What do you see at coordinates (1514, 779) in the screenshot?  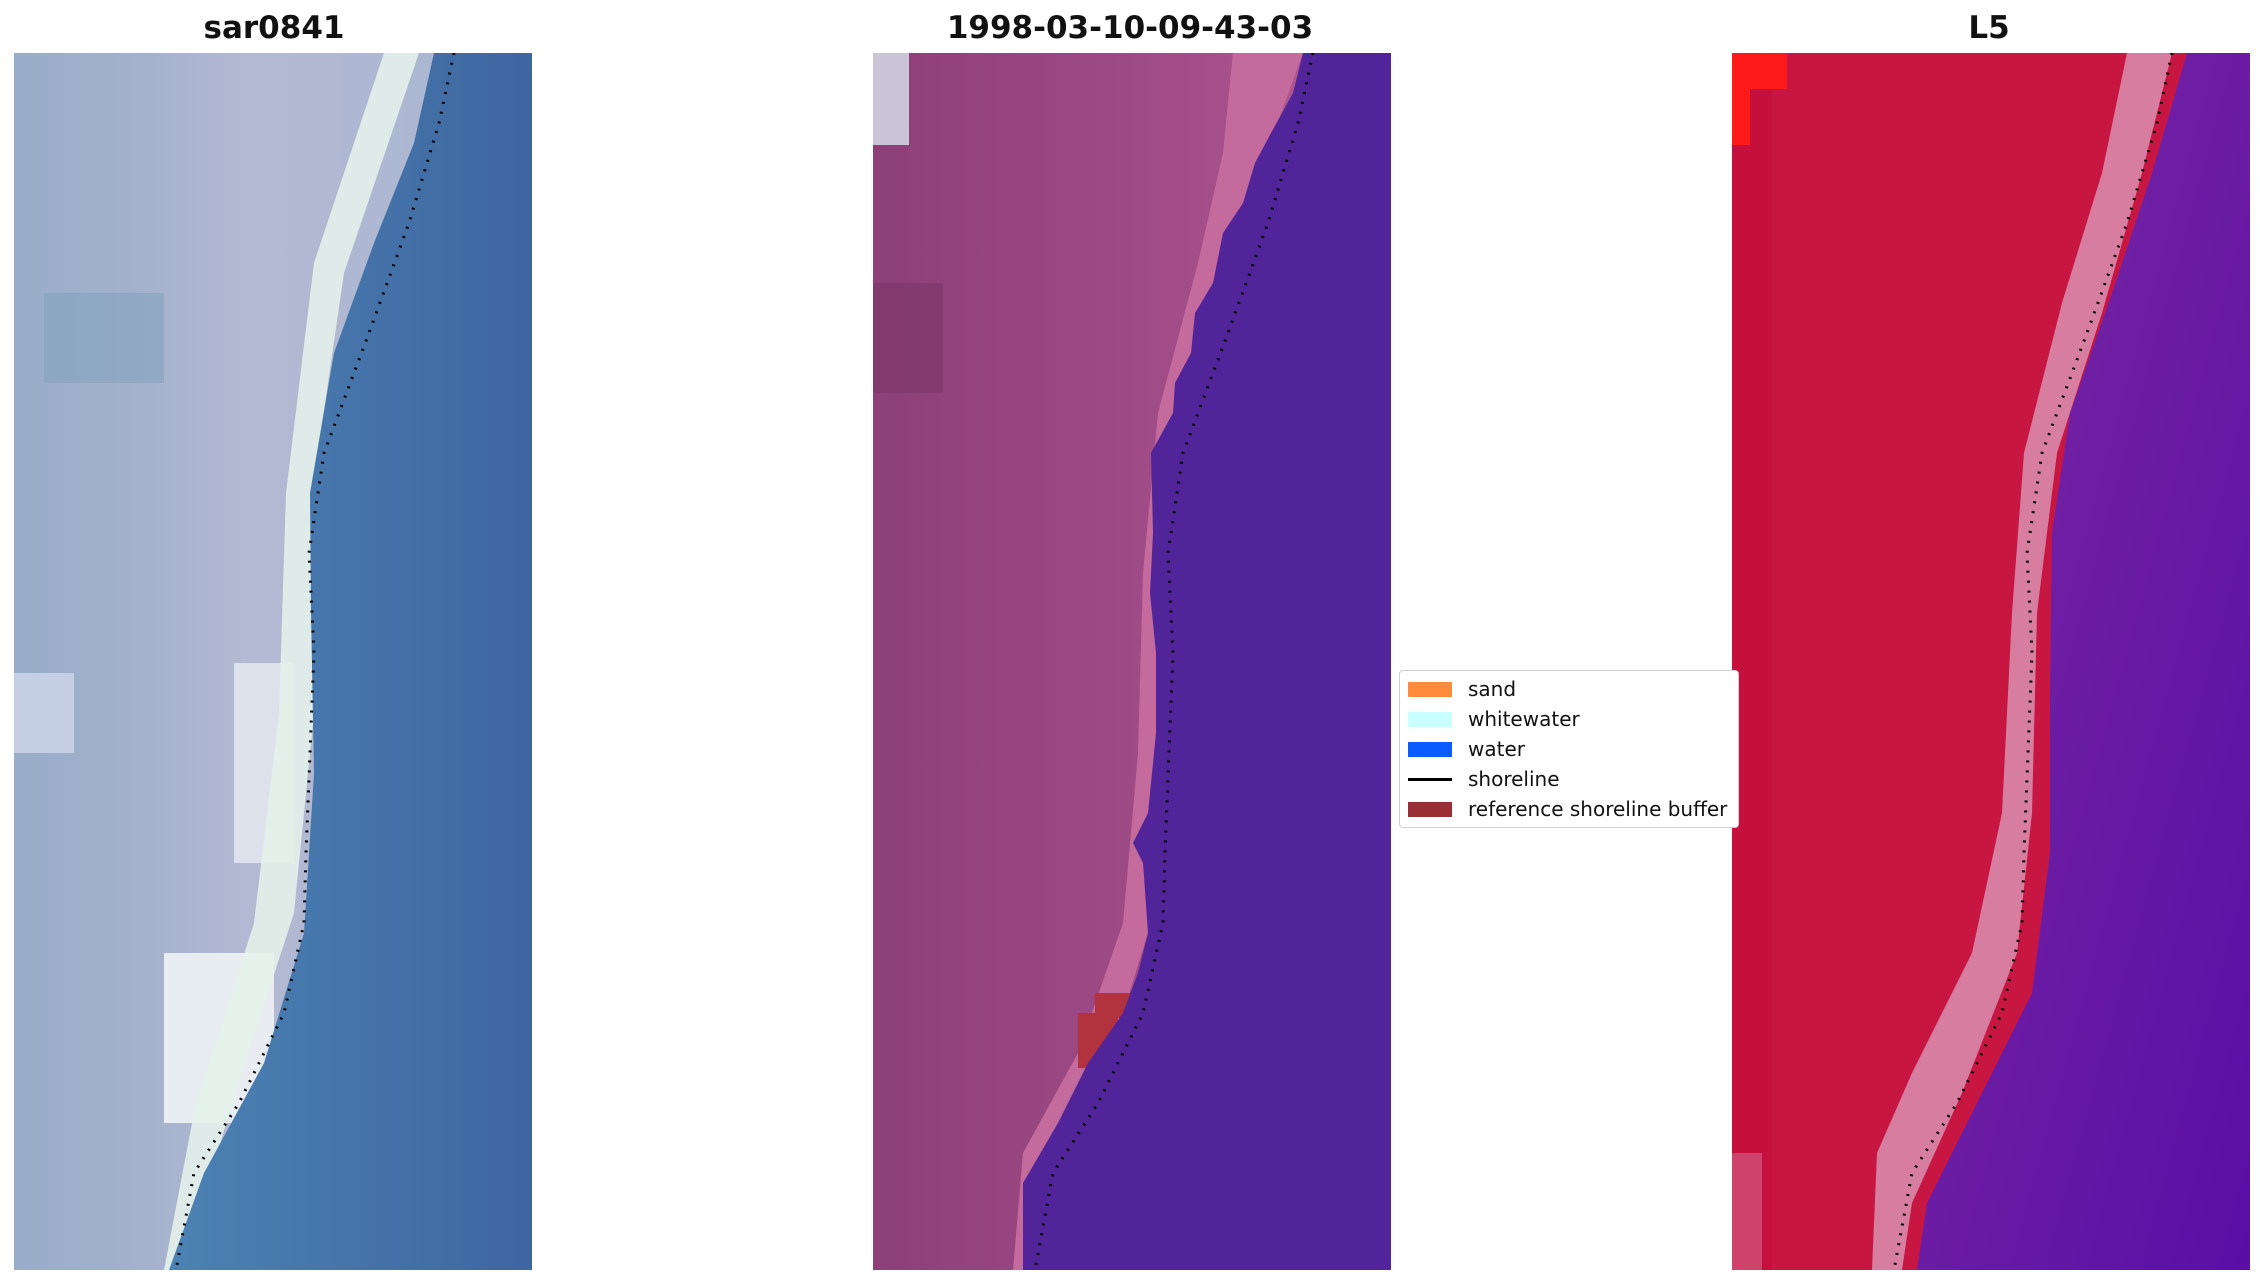 I see `legend-label: shoreline` at bounding box center [1514, 779].